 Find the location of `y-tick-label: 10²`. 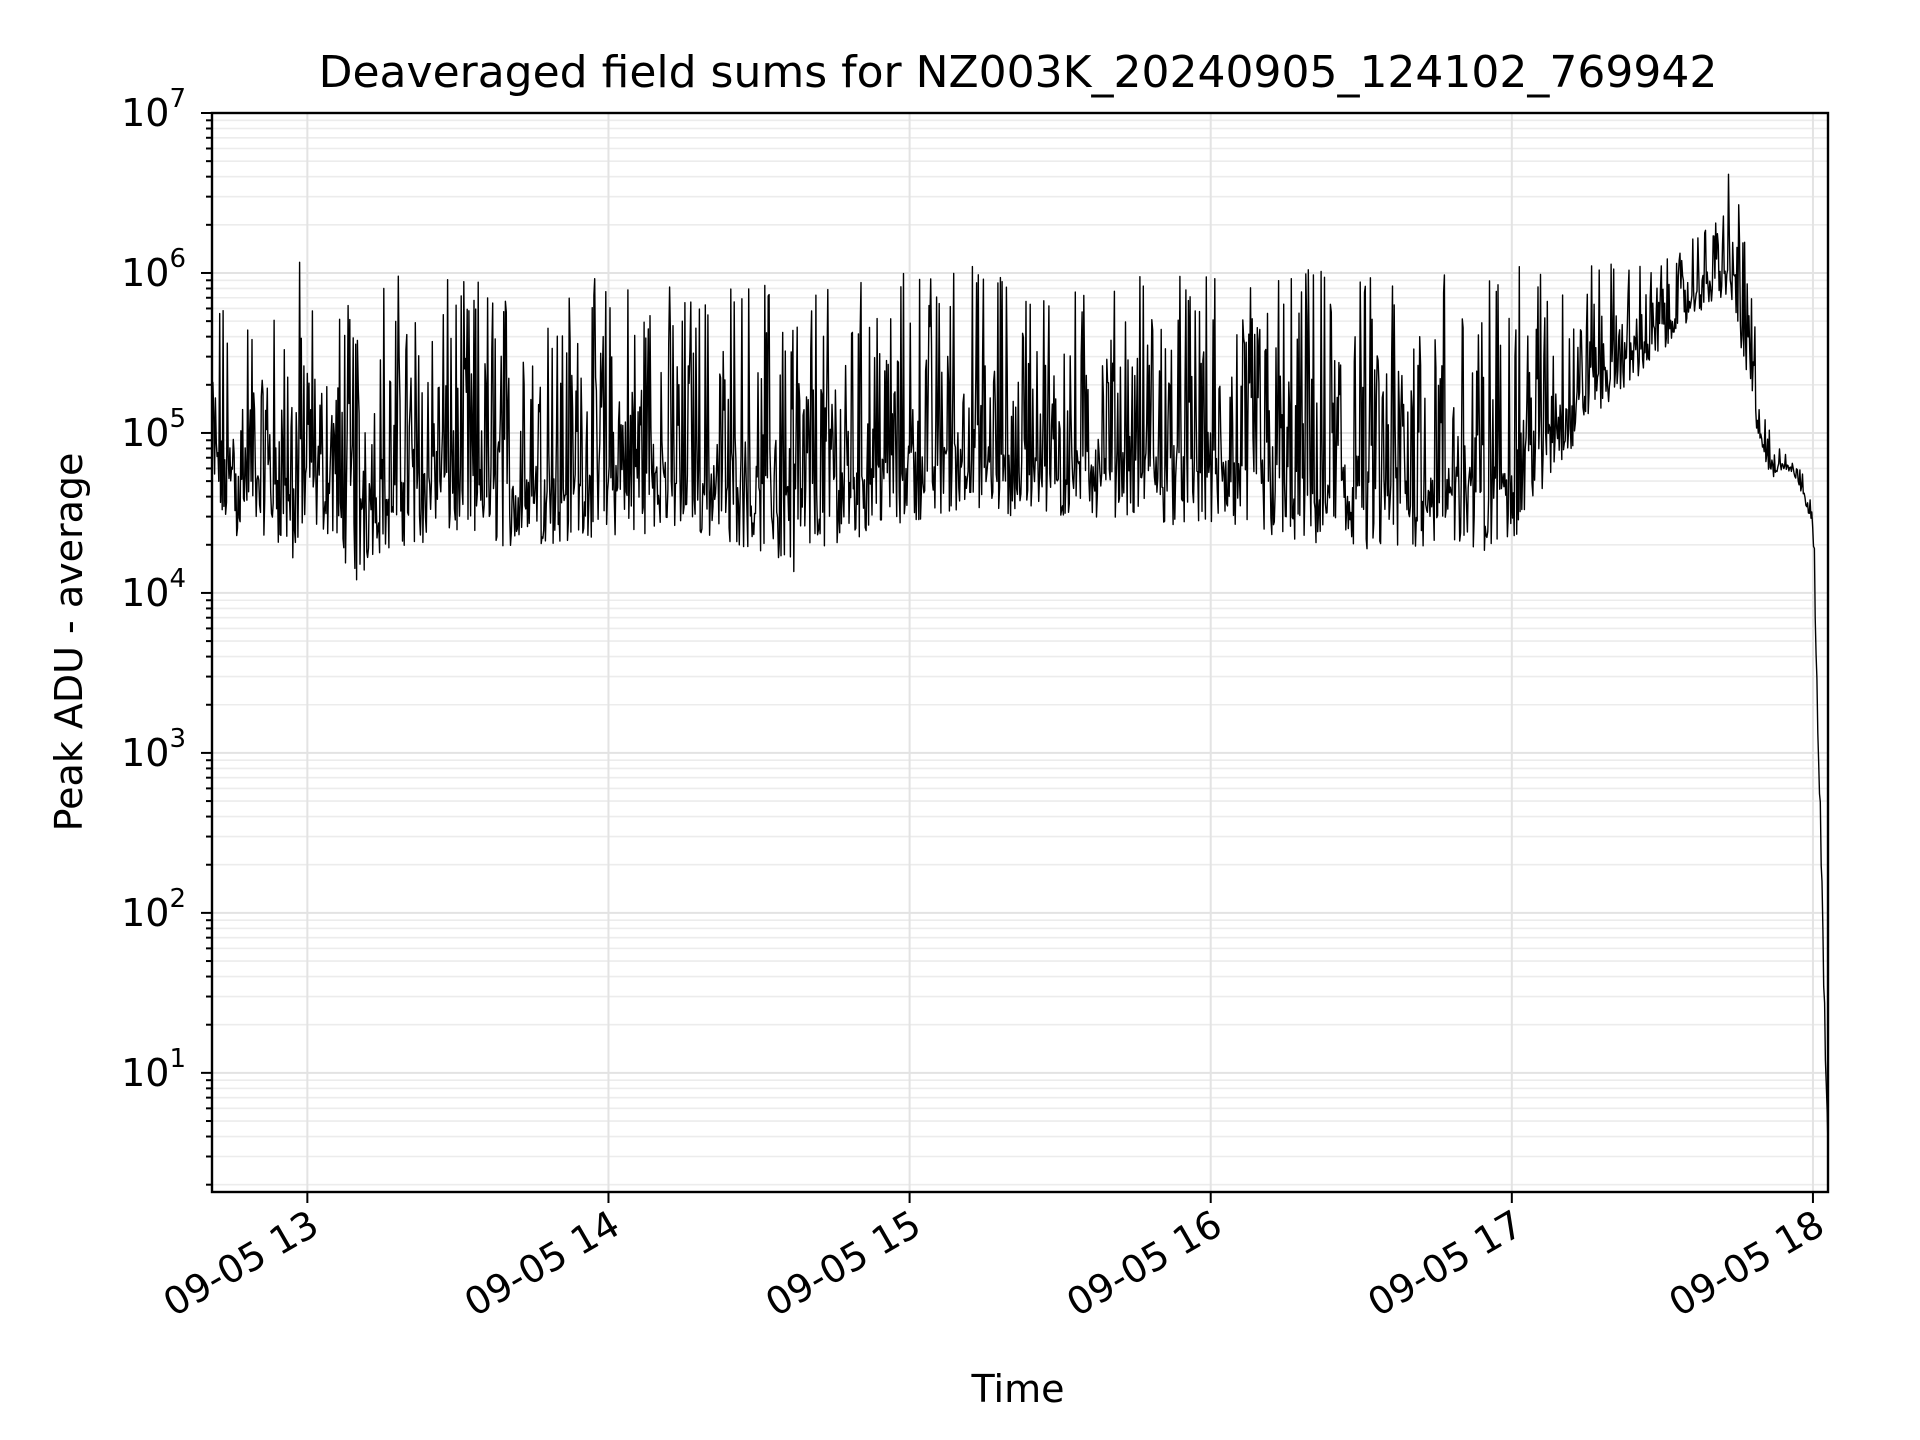

y-tick-label: 10² is located at coordinates (153, 909).